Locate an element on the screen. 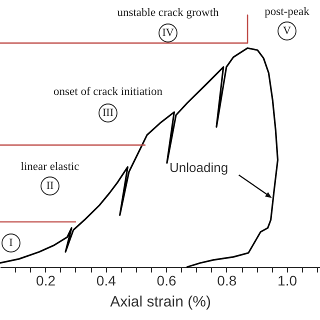 Image resolution: width=320 pixels, height=320 pixels. annotation: V is located at coordinates (287, 31).